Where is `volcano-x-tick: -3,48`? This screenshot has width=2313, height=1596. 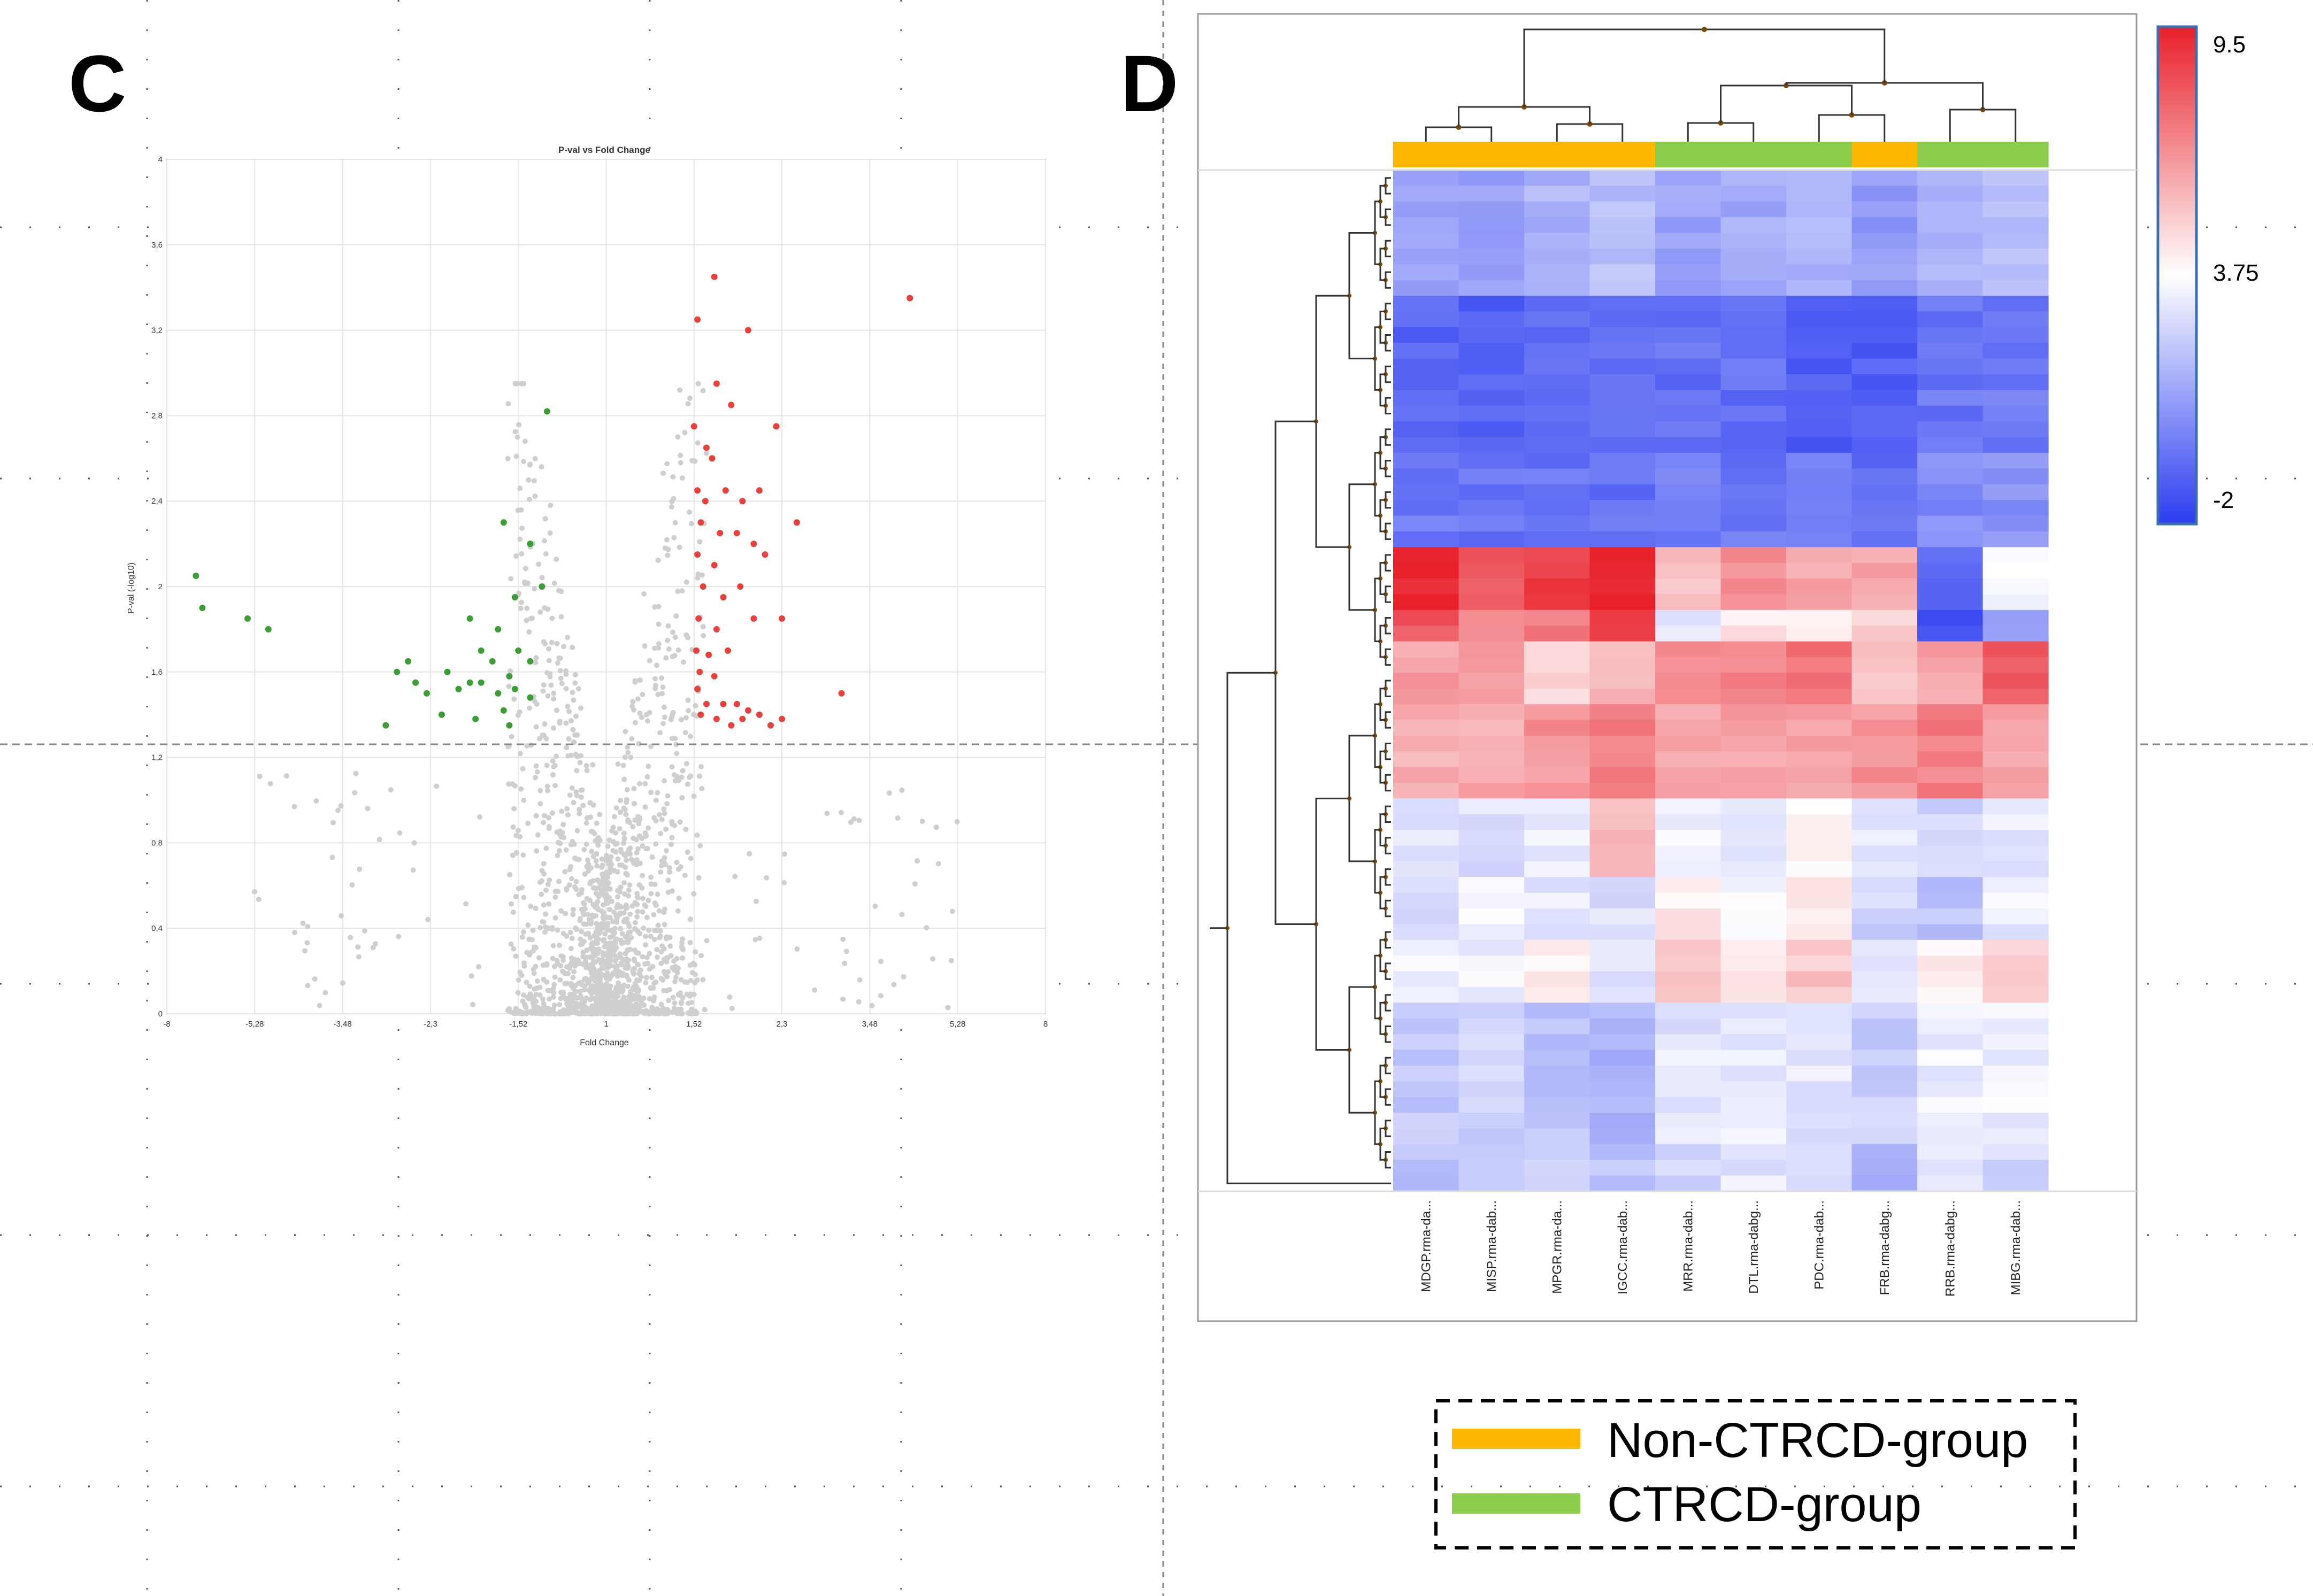
volcano-x-tick: -3,48 is located at coordinates (342, 1024).